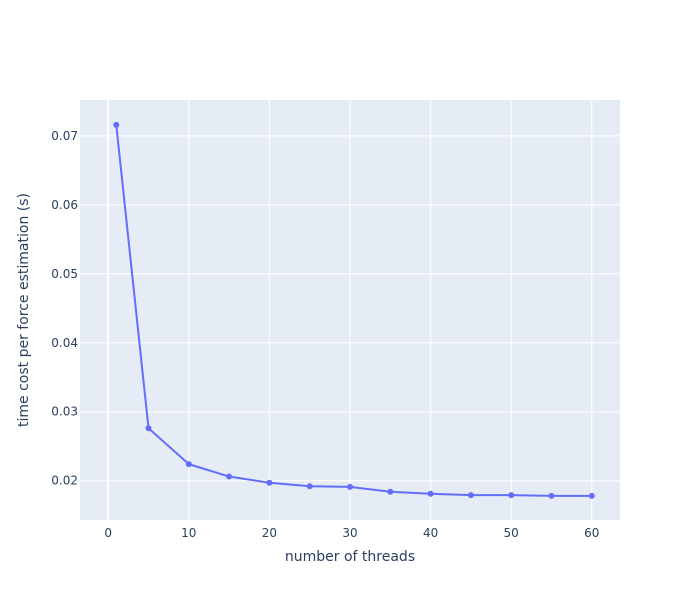  I want to click on y-tick-label: 0.06, so click(64, 205).